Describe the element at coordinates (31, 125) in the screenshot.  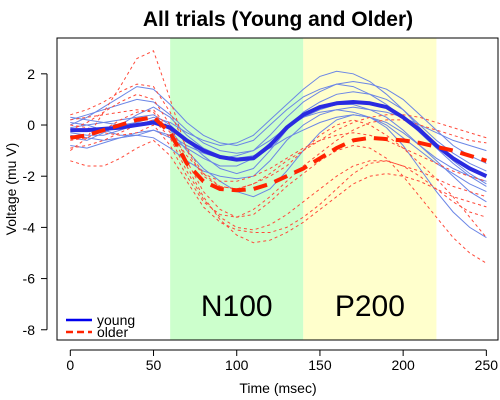
I see `y-tick-label: 0` at that location.